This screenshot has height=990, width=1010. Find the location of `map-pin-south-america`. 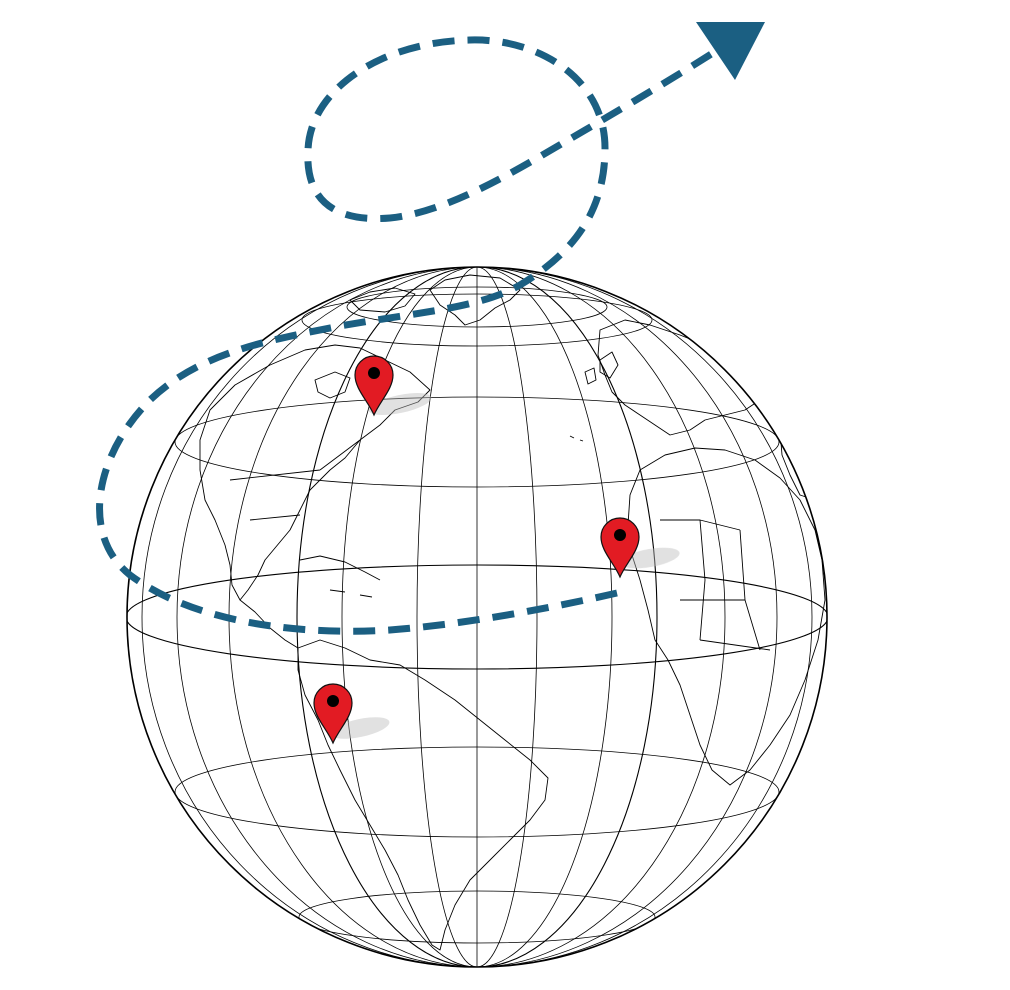

map-pin-south-america is located at coordinates (333, 714).